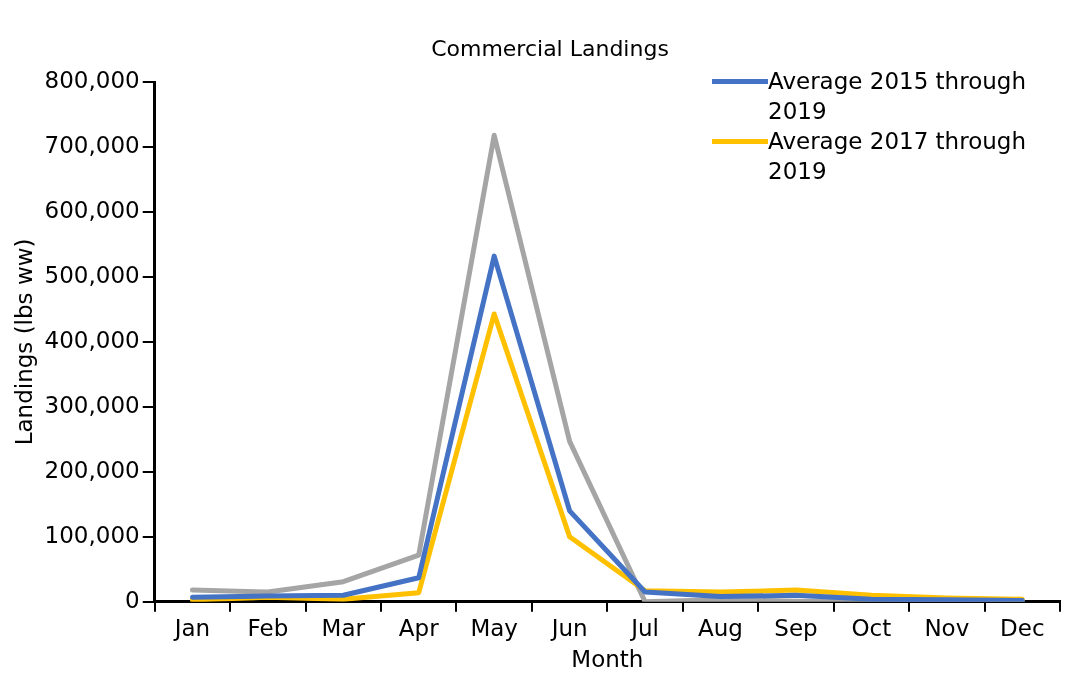  What do you see at coordinates (419, 627) in the screenshot?
I see `x-tick-label: Apr` at bounding box center [419, 627].